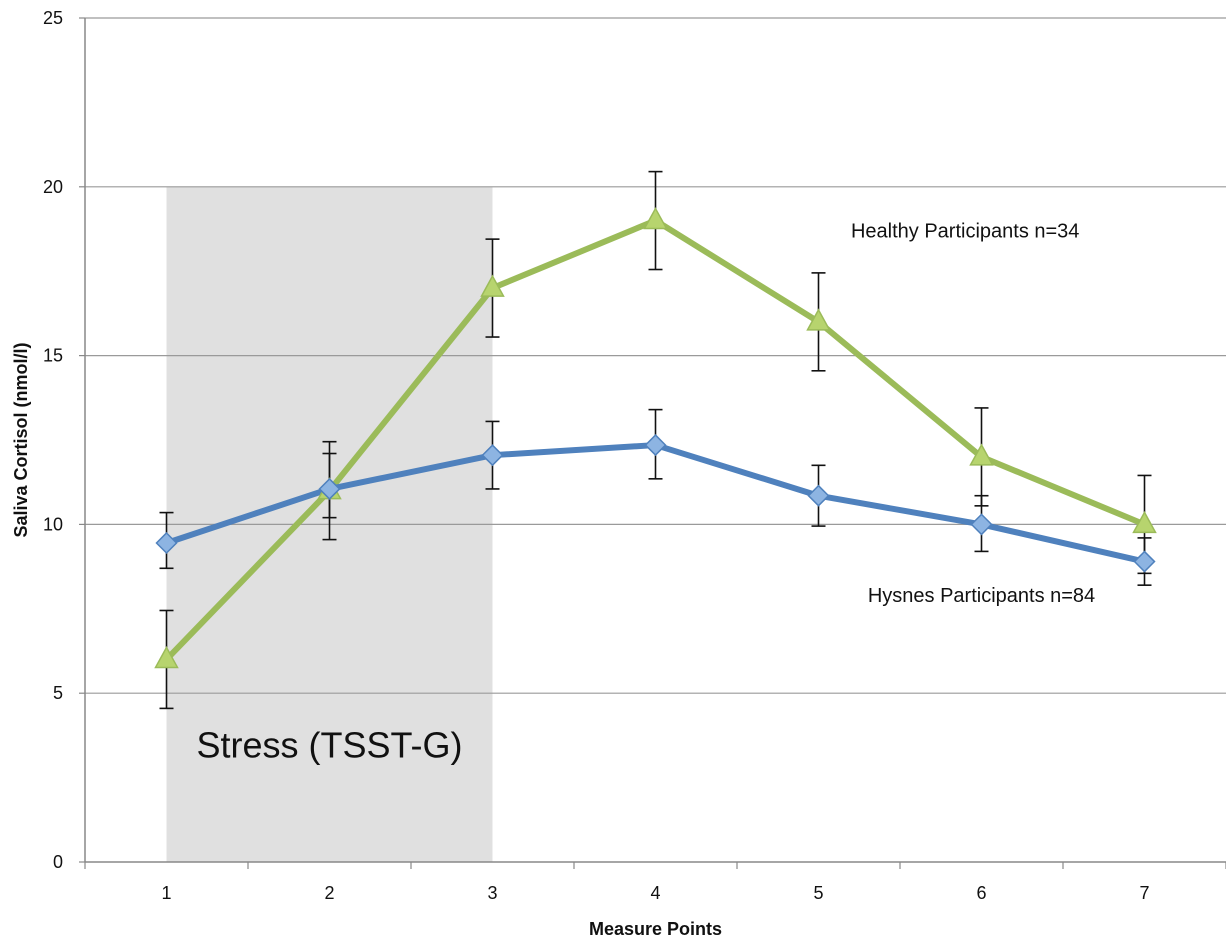  What do you see at coordinates (21, 439) in the screenshot?
I see `y-axis-title: Saliva Cortisol (nmol/l)` at bounding box center [21, 439].